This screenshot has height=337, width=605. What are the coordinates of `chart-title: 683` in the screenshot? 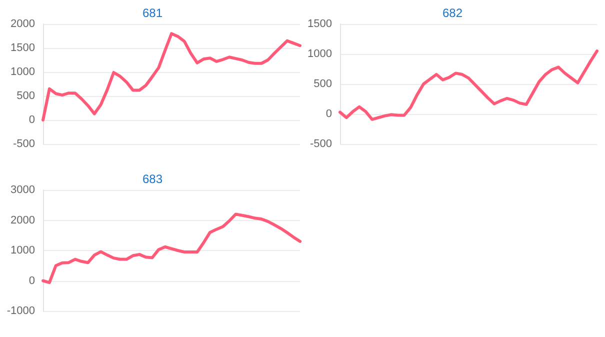 It's located at (152, 179).